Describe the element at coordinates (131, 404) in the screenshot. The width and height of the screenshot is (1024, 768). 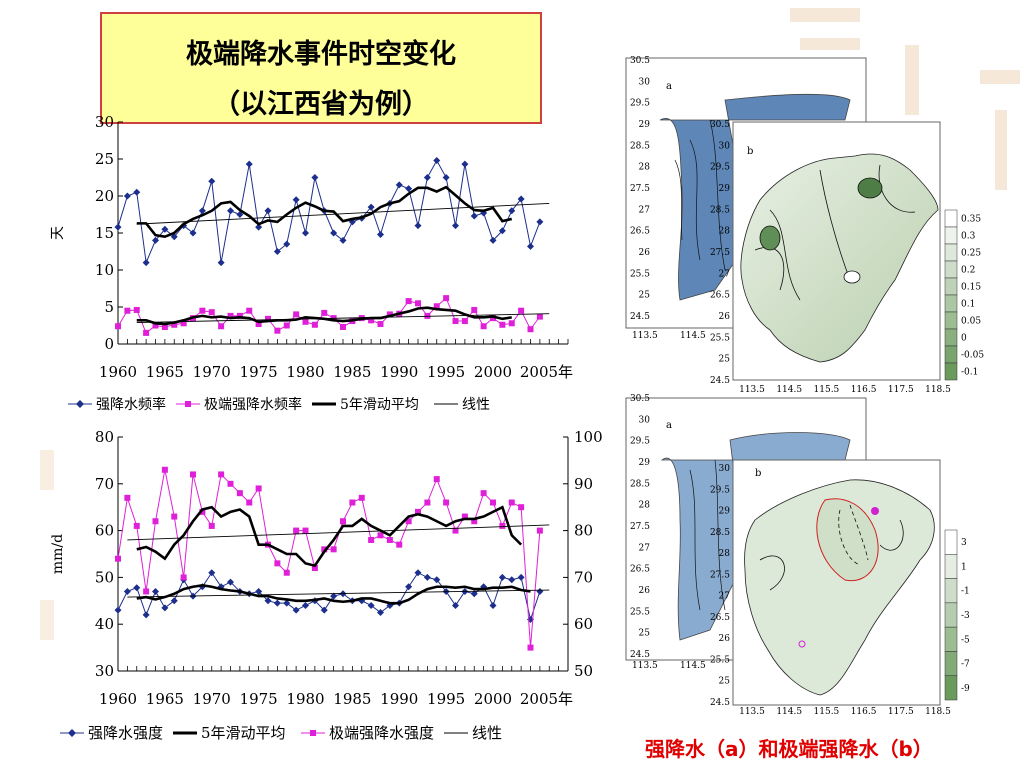
I see `legend-label-0: 强降水频率` at that location.